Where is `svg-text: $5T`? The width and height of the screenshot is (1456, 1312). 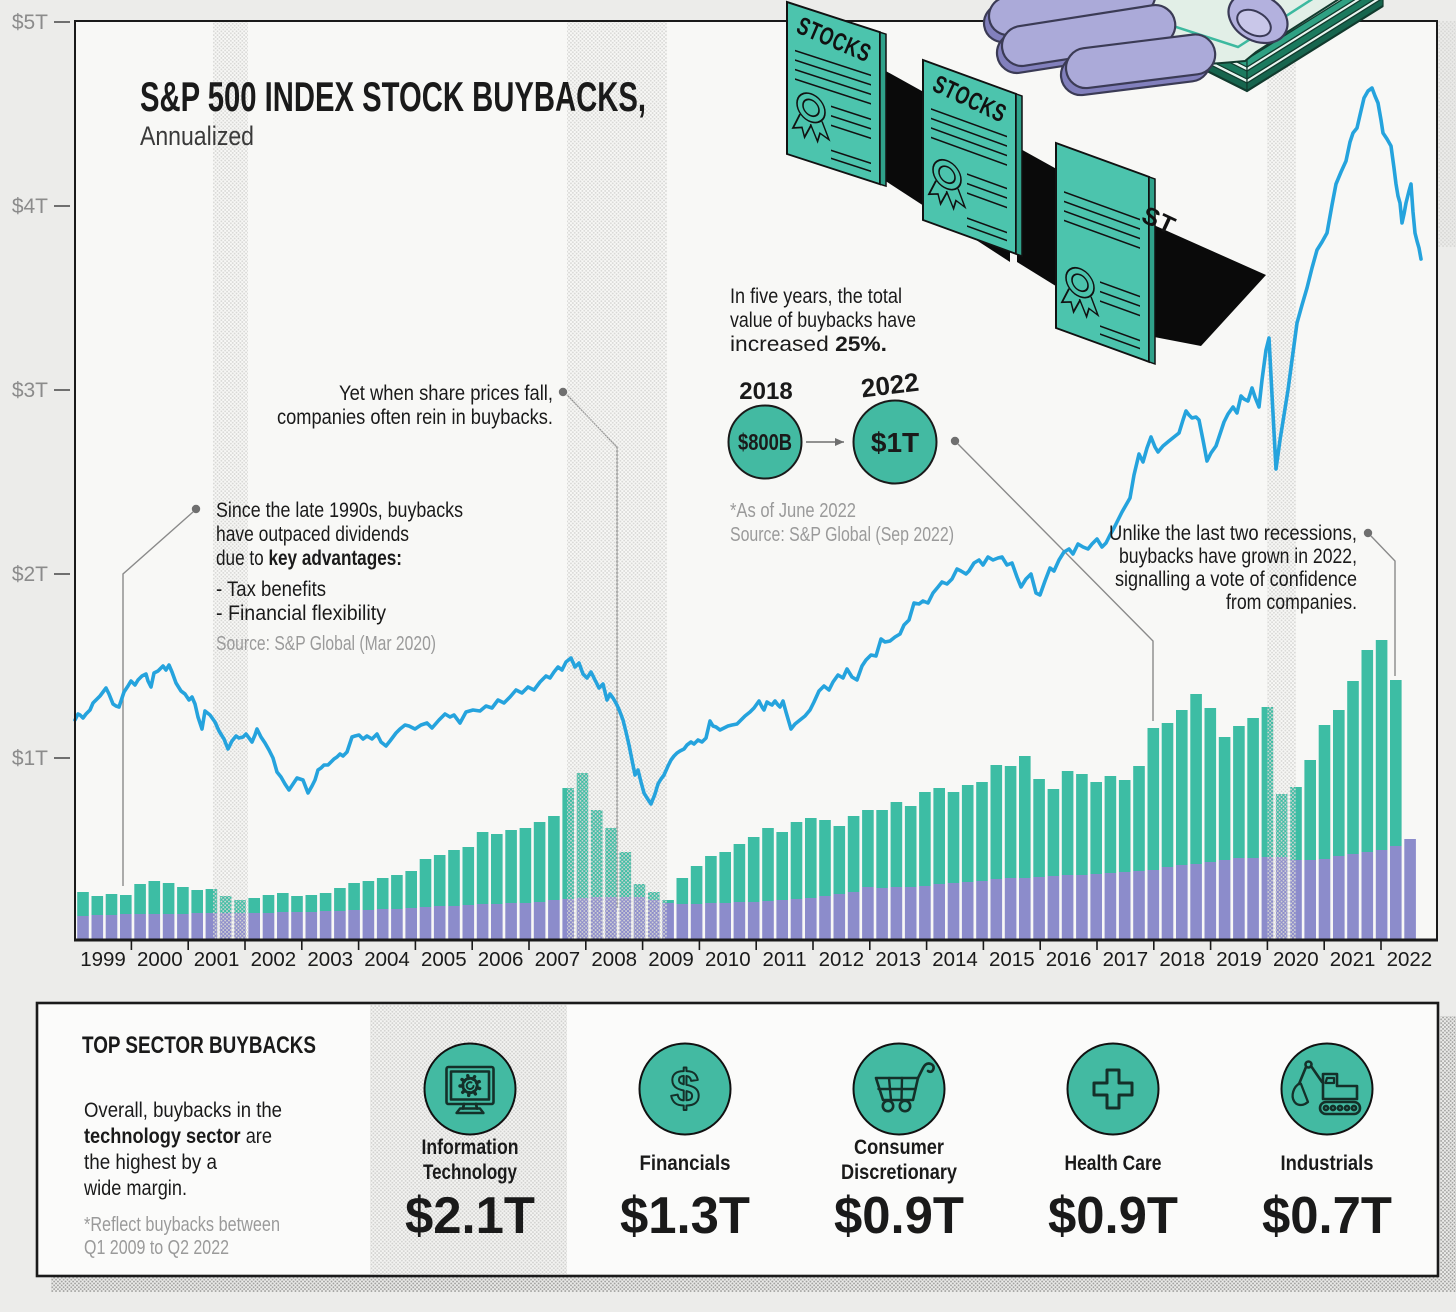
svg-text: $5T is located at coordinates (30, 22).